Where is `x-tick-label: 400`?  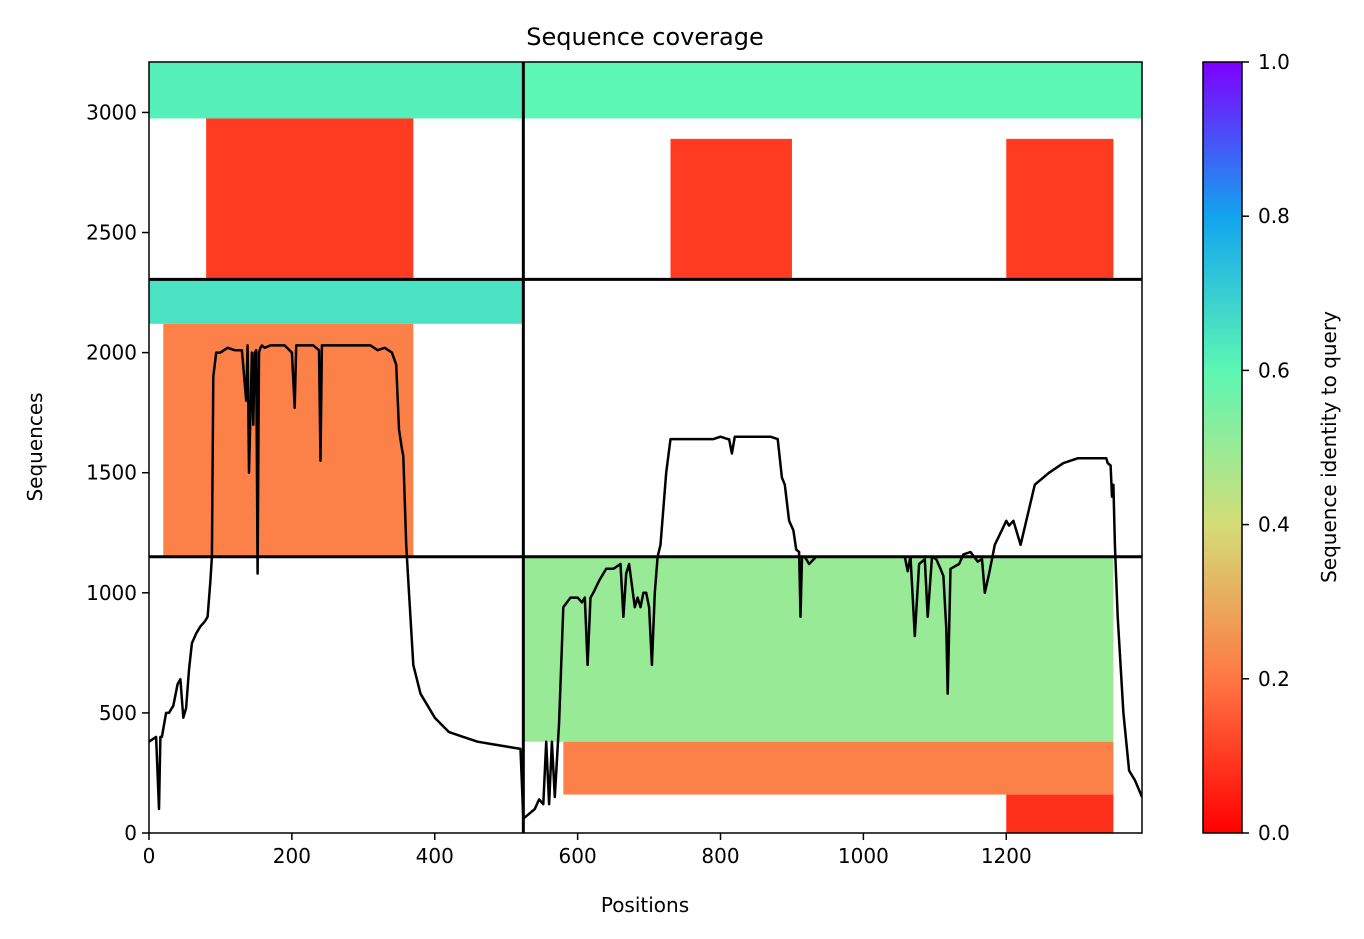
x-tick-label: 400 is located at coordinates (435, 856).